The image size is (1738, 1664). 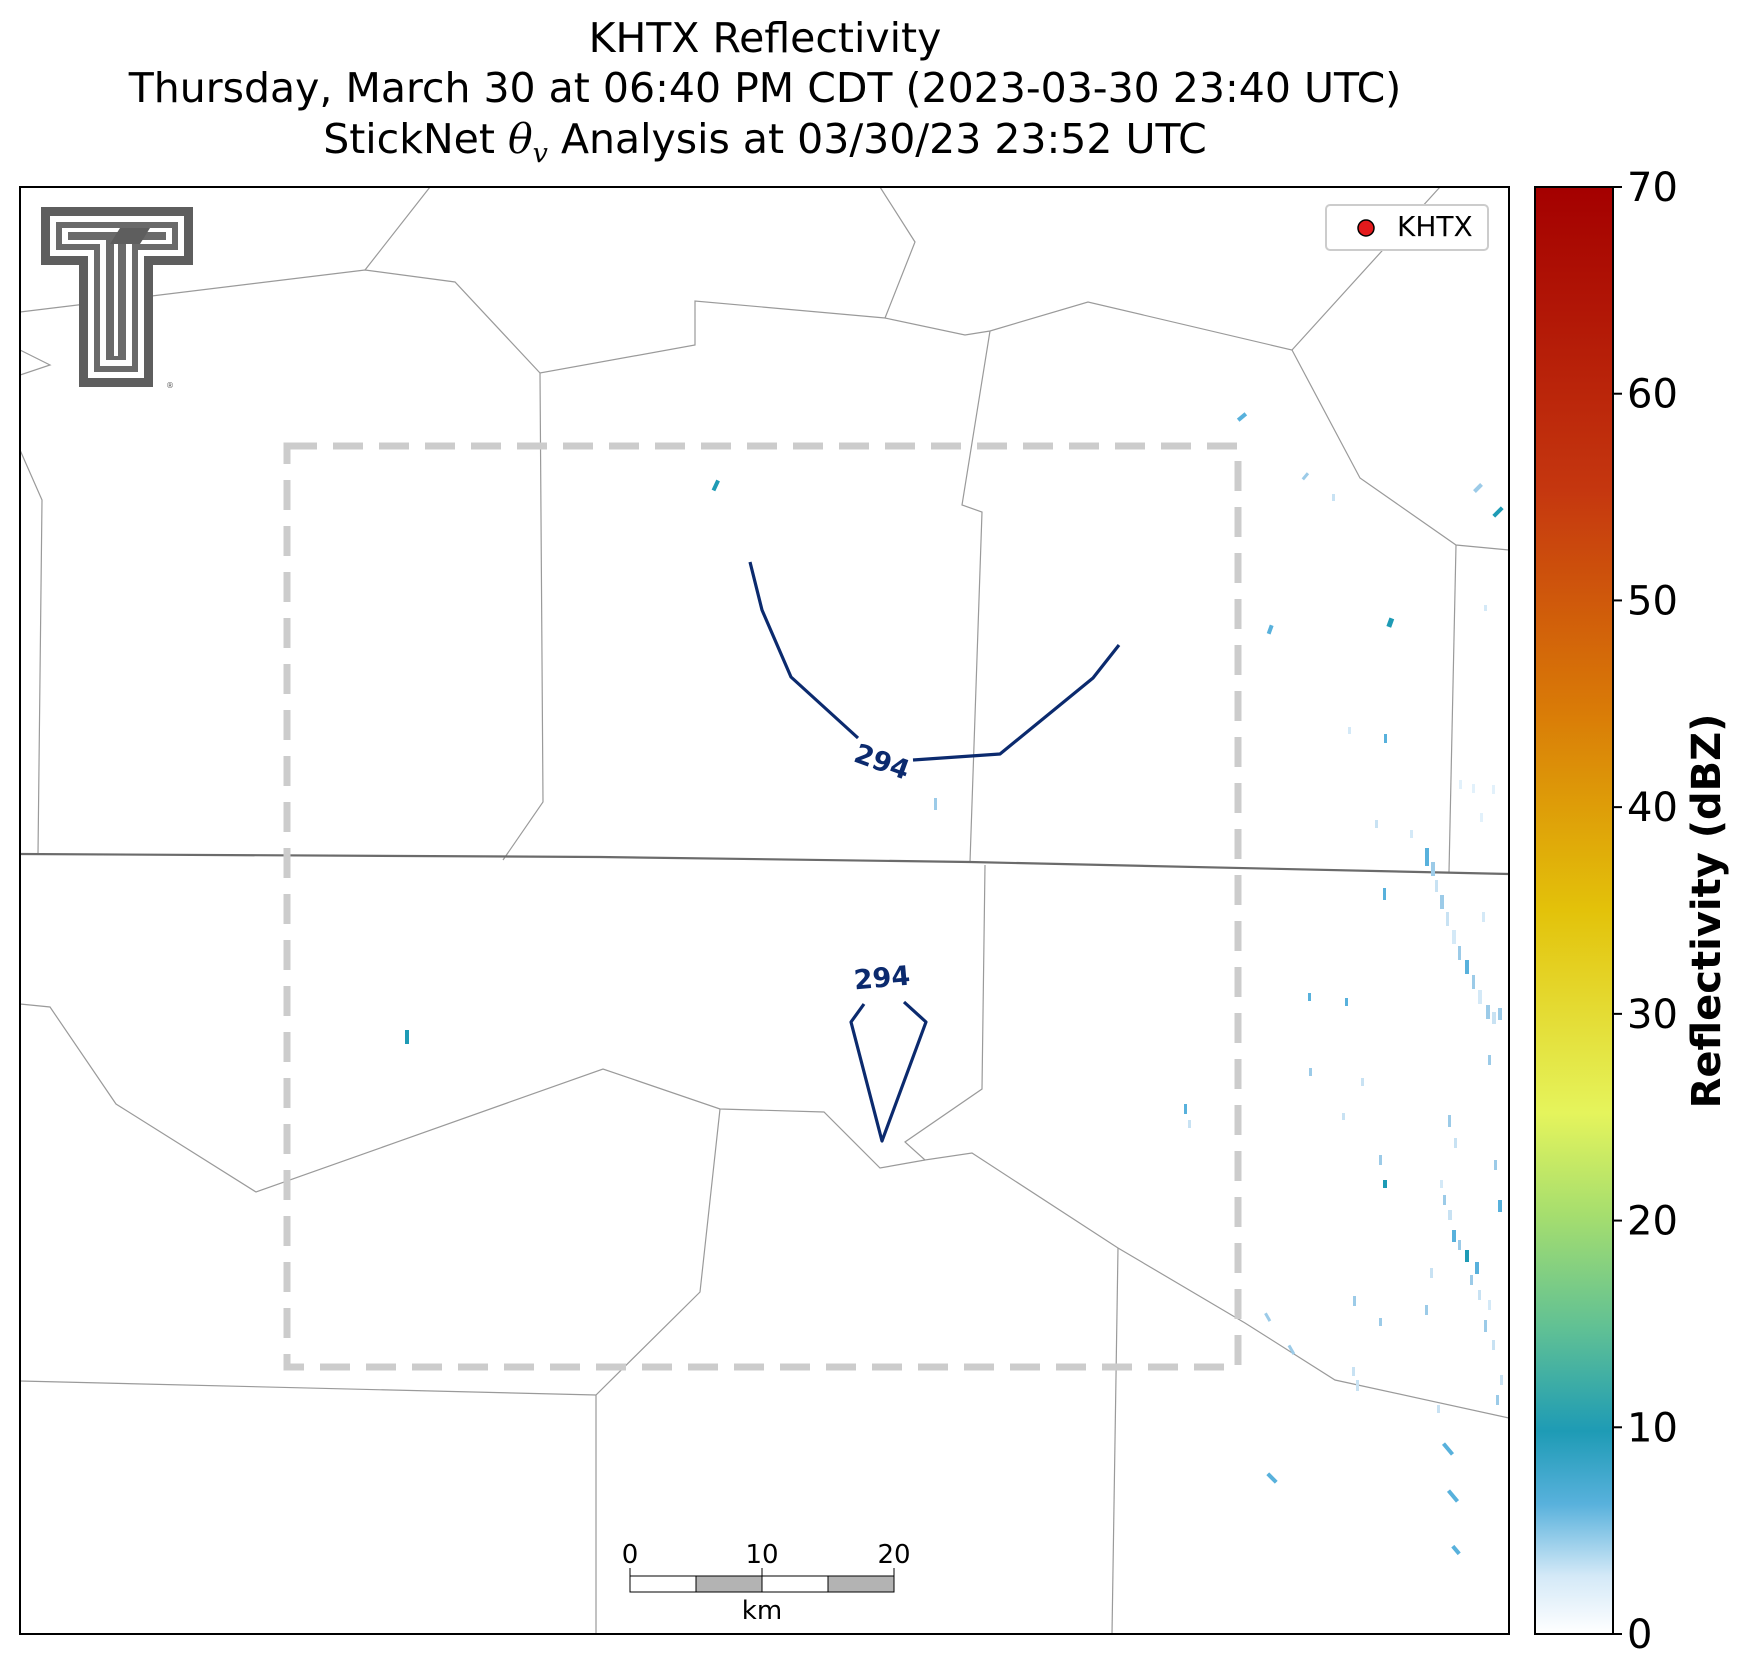 What do you see at coordinates (1652, 1222) in the screenshot?
I see `colorbar-tick-label: 20` at bounding box center [1652, 1222].